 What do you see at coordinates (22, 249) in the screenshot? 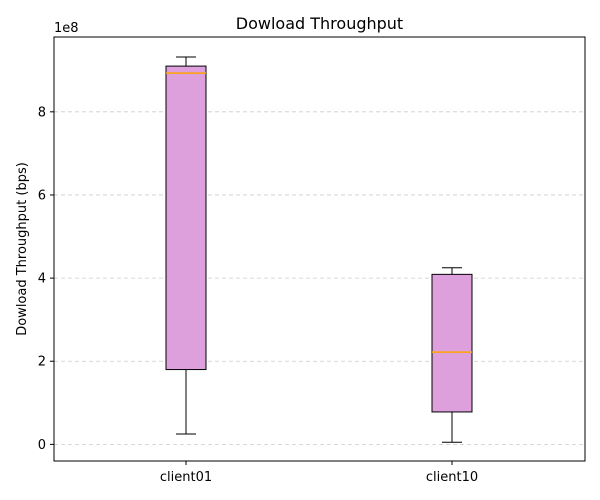
I see `y-axis-label: Dowload Throughput (bps)` at bounding box center [22, 249].